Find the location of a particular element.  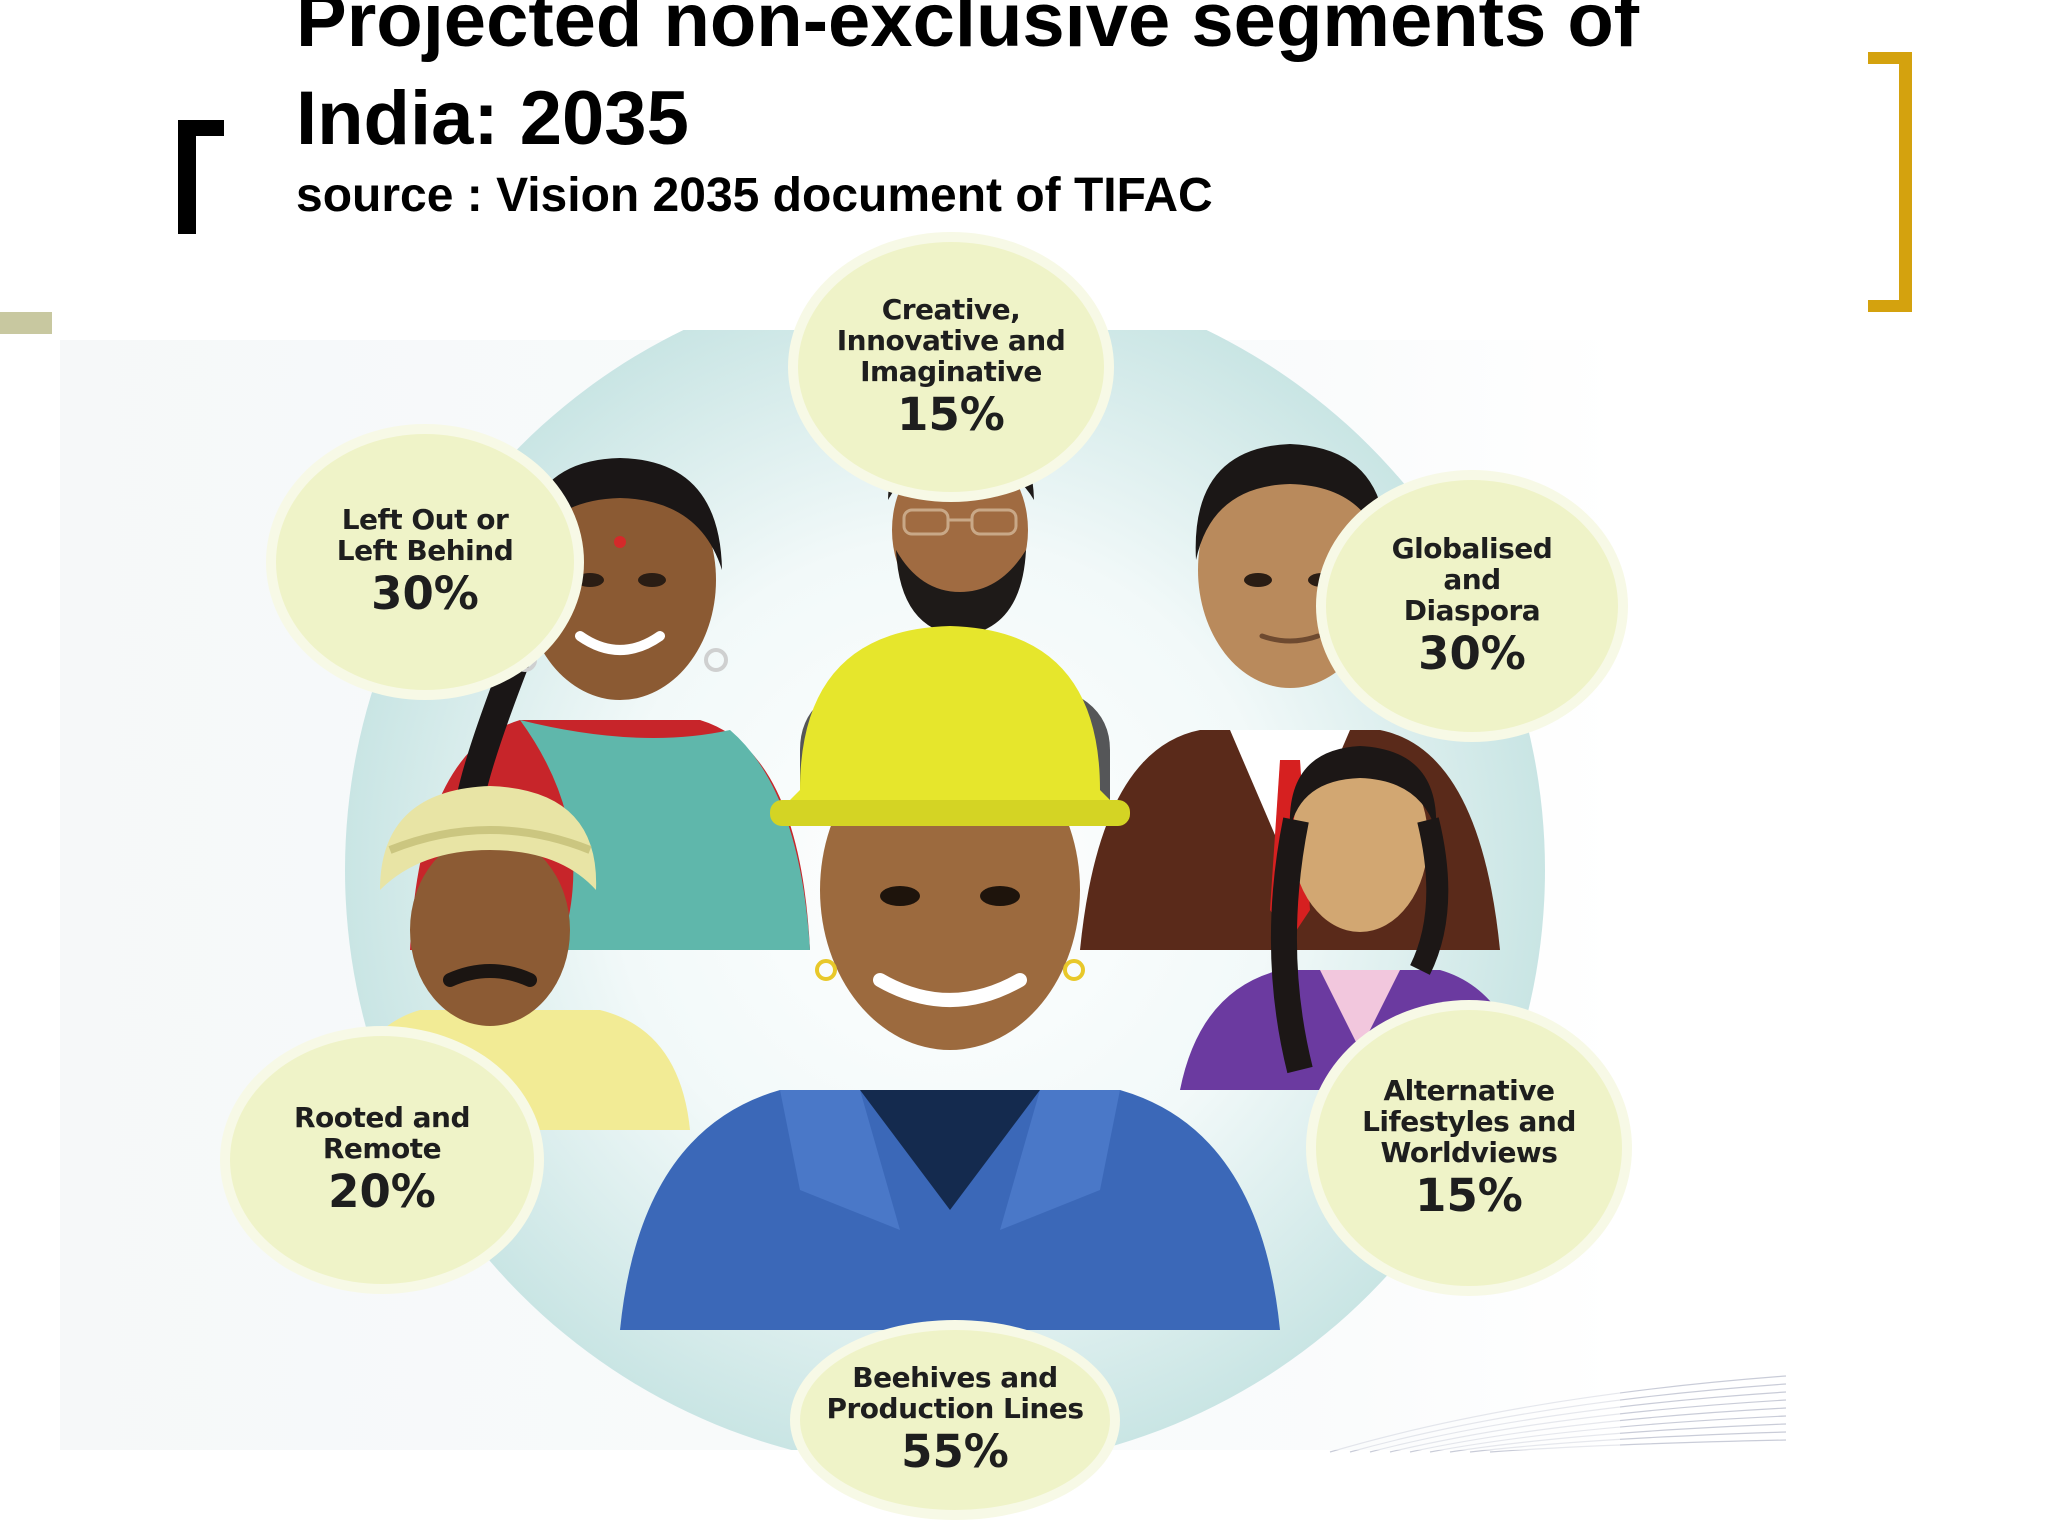

segment-bubble-beehives: Beehives and Production Lines 55% is located at coordinates (955, 1420).